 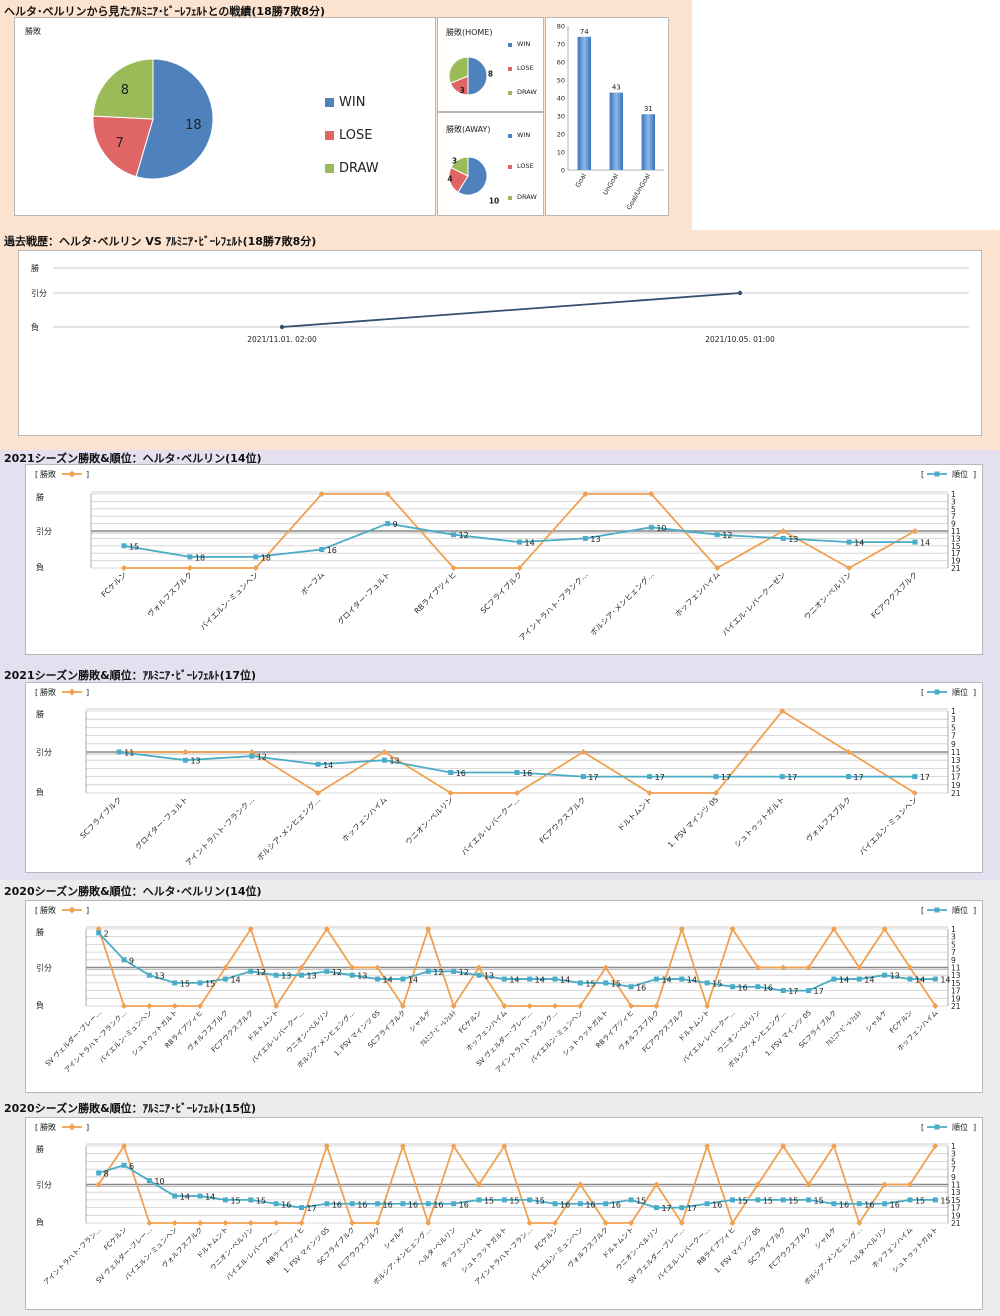 I want to click on bar-ytick-label: 50, so click(x=561, y=81).